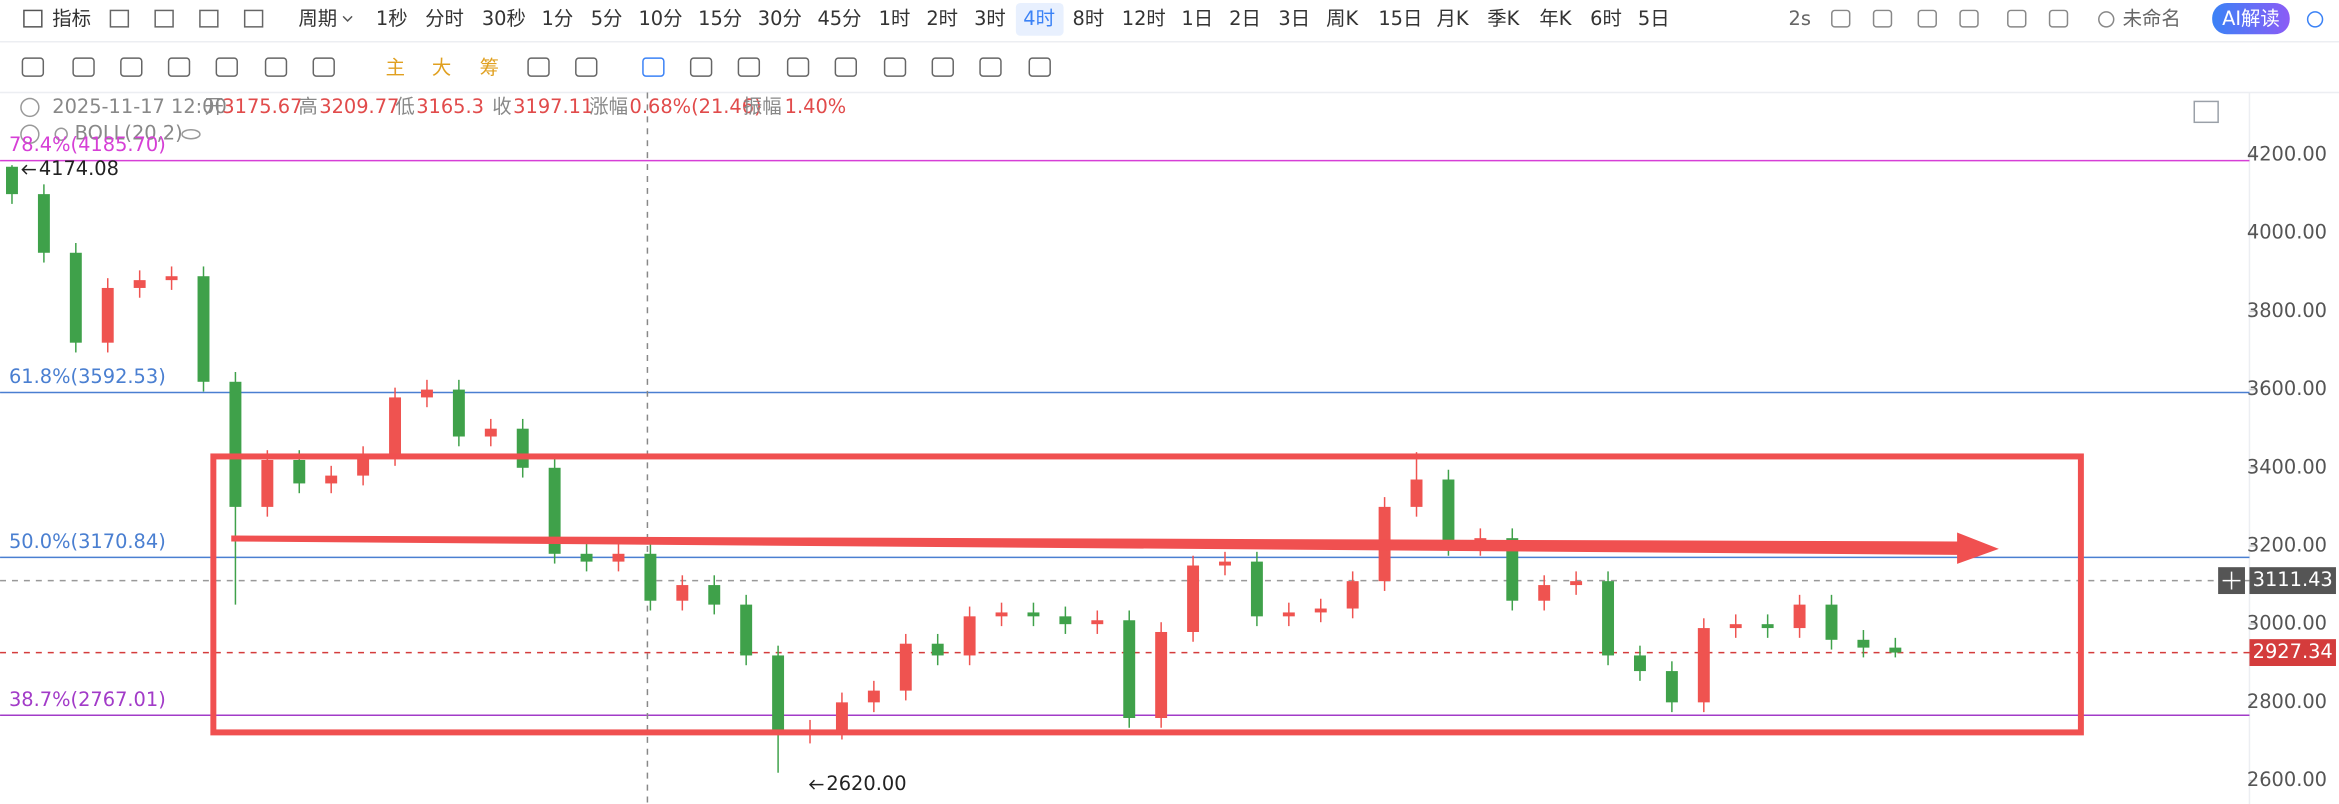 This screenshot has height=804, width=2339. Describe the element at coordinates (1039, 18) in the screenshot. I see `period-tab: 4时` at that location.